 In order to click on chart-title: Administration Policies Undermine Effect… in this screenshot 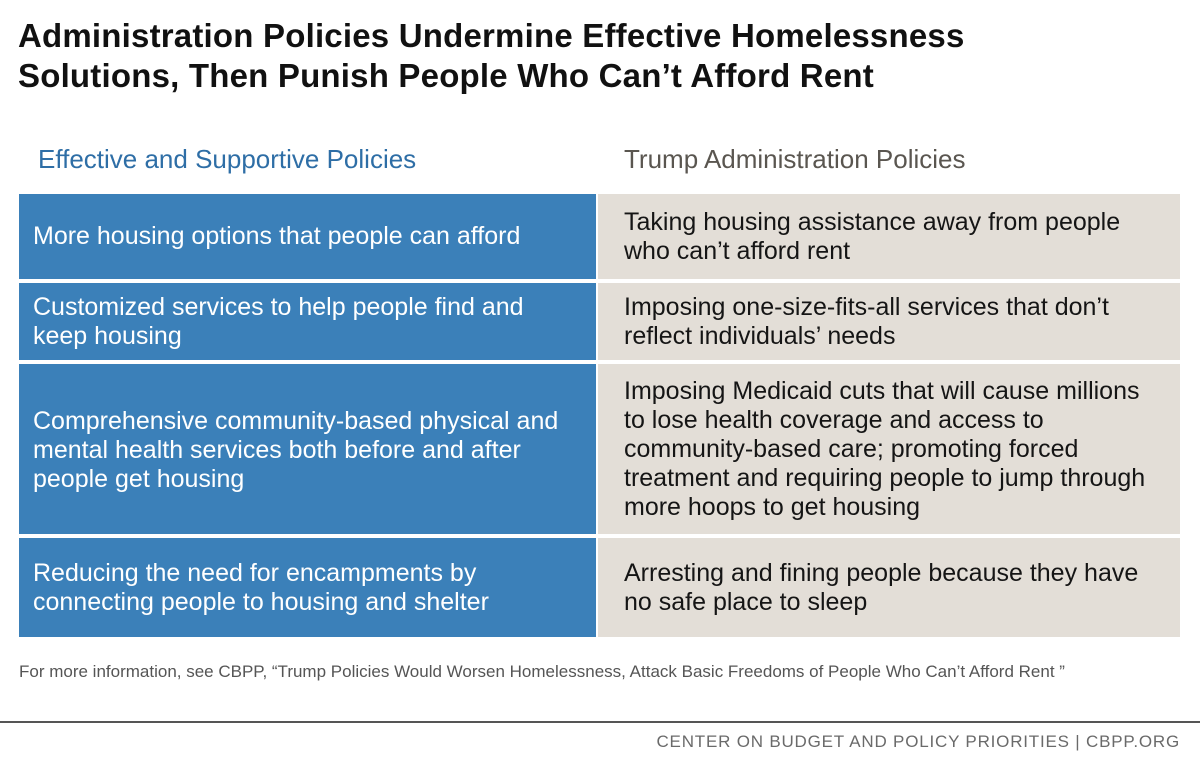, I will do `click(598, 56)`.